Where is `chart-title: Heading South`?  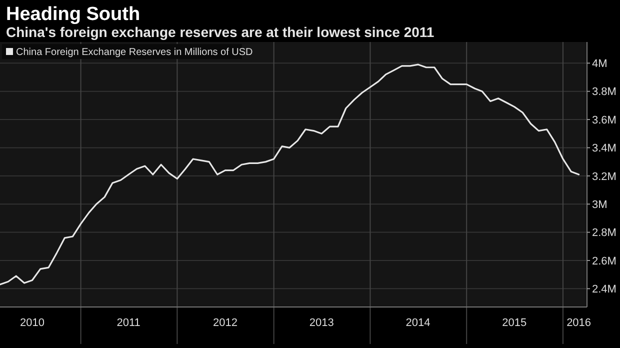 chart-title: Heading South is located at coordinates (73, 14).